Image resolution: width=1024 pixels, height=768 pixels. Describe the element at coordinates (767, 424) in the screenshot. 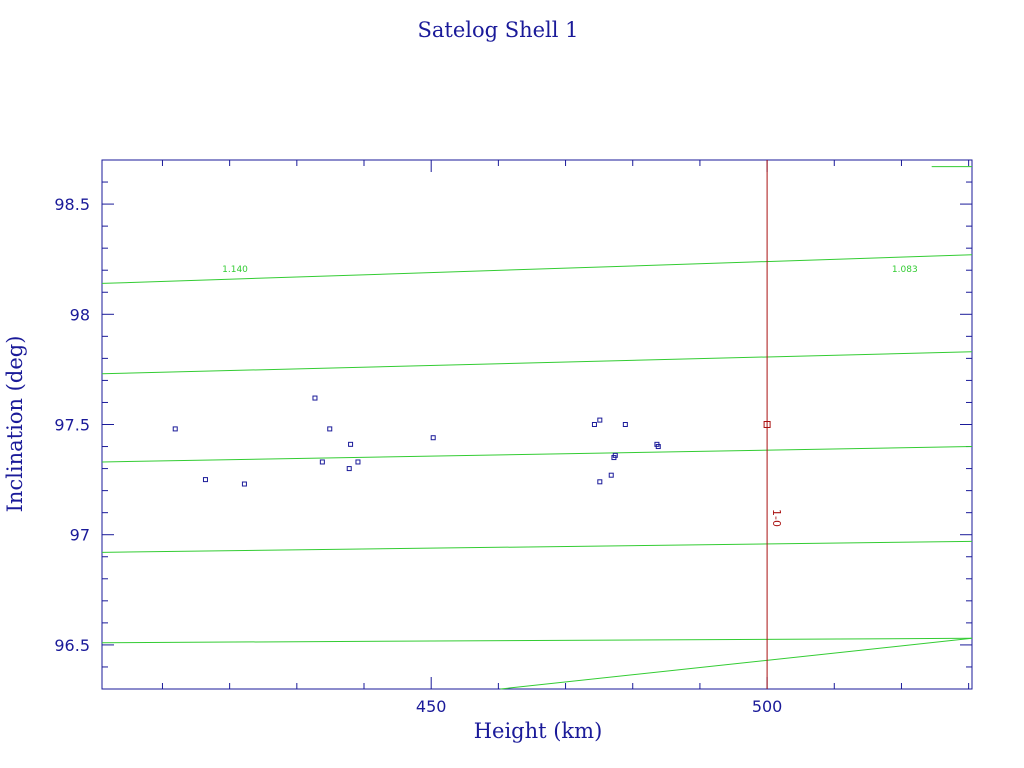

I see `marker-point` at that location.